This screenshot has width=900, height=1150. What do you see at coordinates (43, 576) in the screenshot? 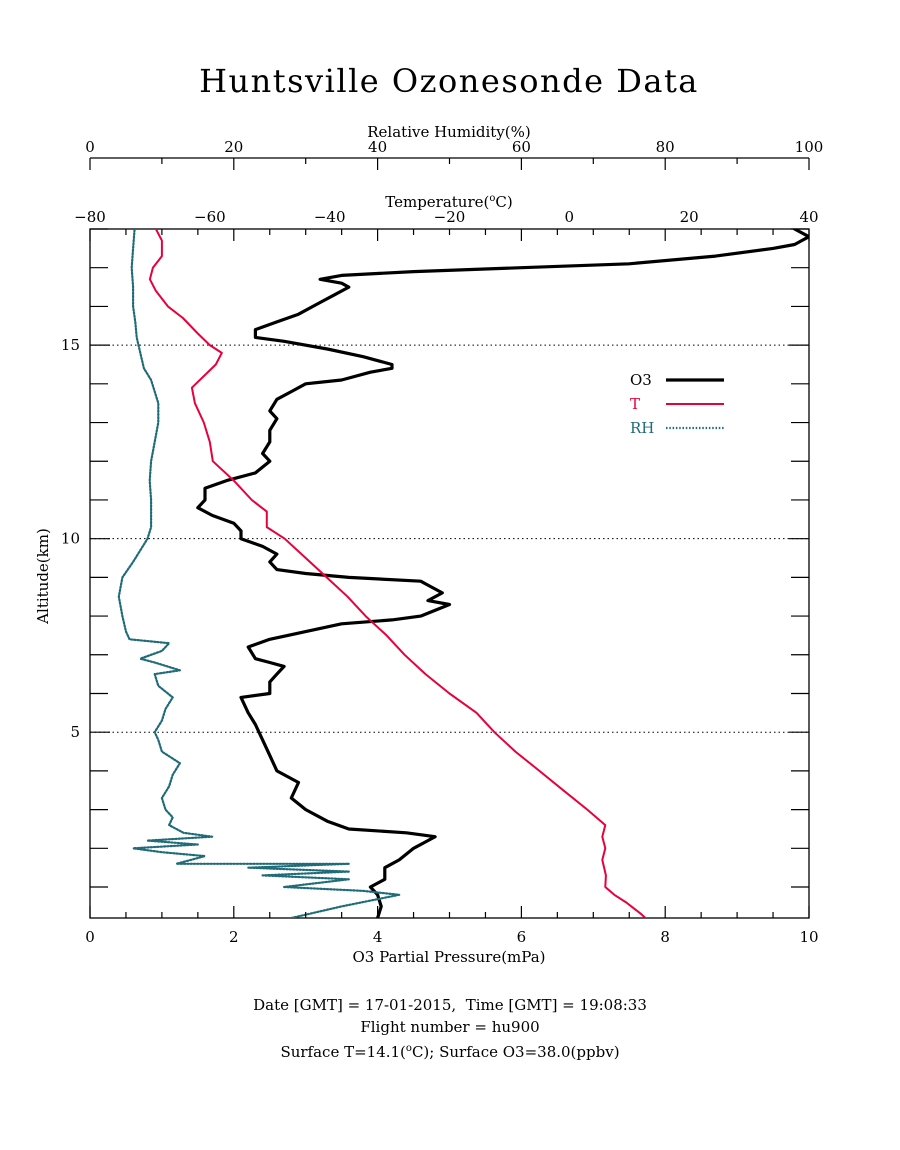
I see `altitude-axis-label: Altitude(km)` at bounding box center [43, 576].